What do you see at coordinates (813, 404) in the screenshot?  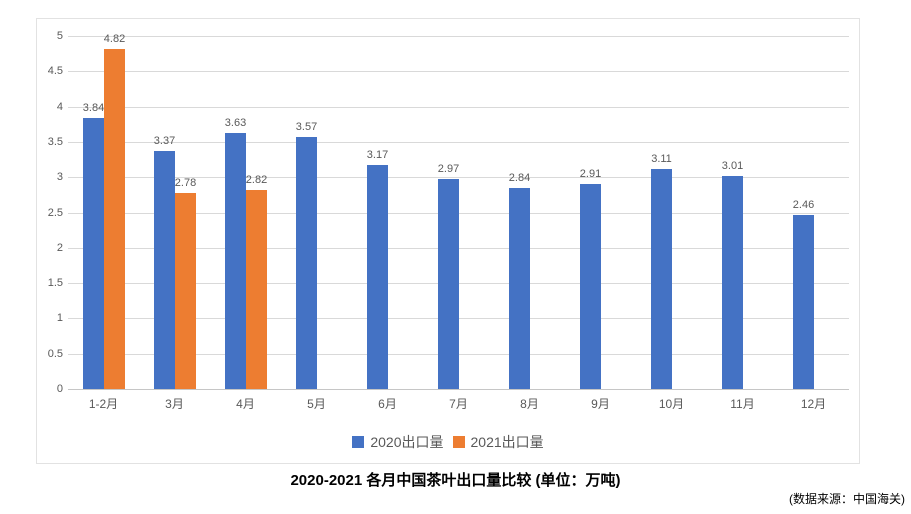 I see `x-axis-category-label: 12月` at bounding box center [813, 404].